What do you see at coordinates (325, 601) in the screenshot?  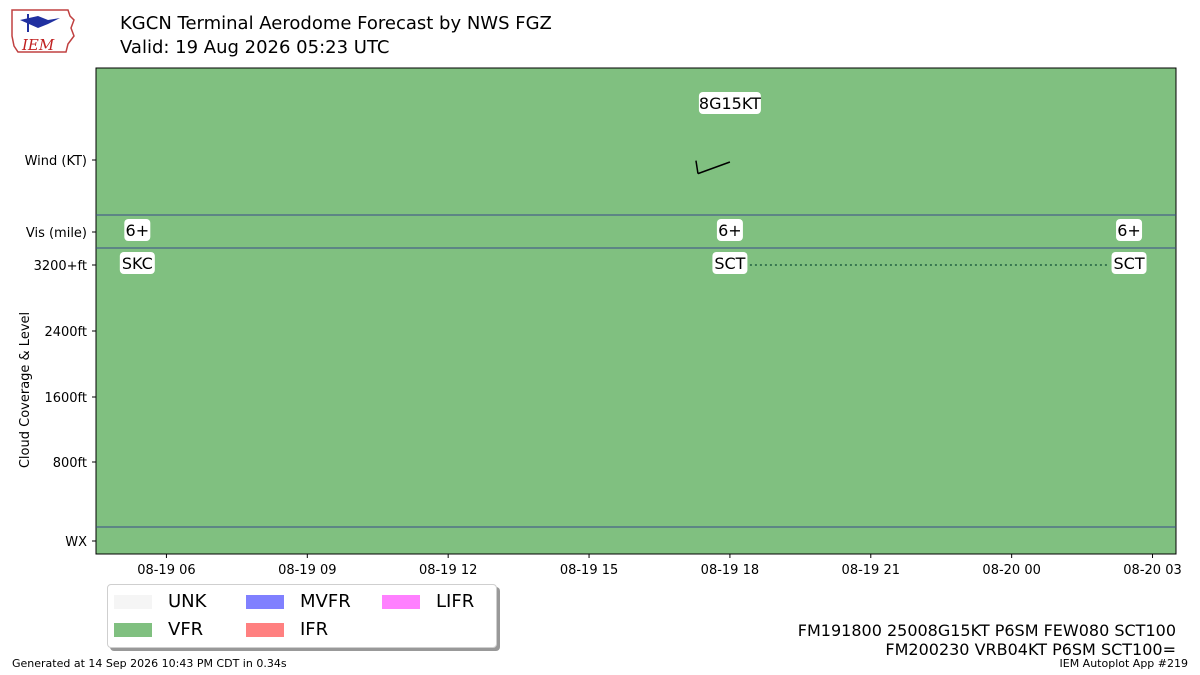 I see `legend-label-mvfr: MVFR` at bounding box center [325, 601].